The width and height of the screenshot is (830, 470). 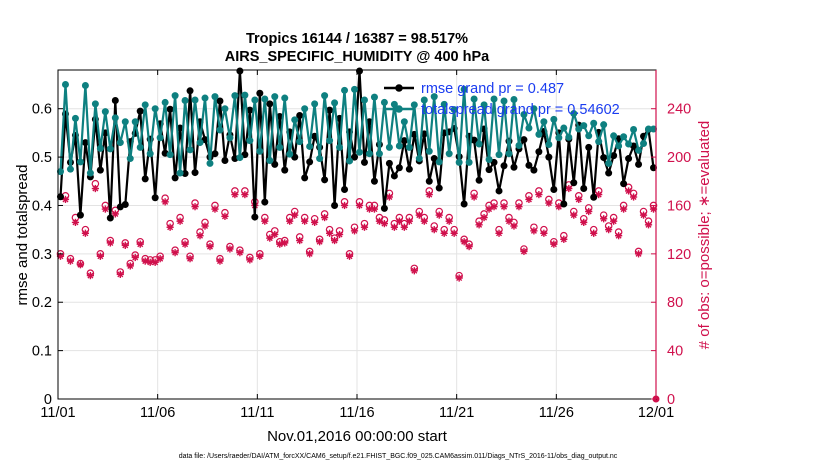 What do you see at coordinates (520, 110) in the screenshot?
I see `legend-label-totalspread: totalspread grand pr = 0.54602` at bounding box center [520, 110].